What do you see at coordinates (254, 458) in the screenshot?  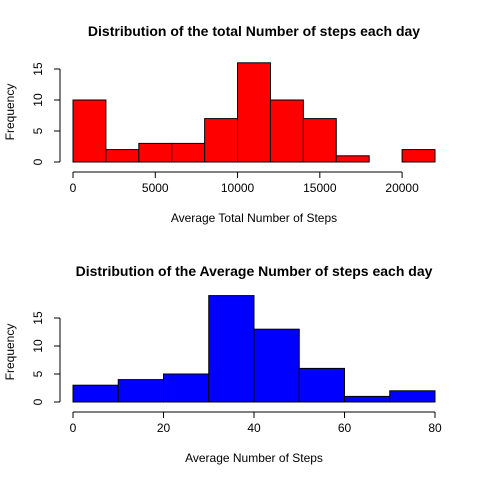 I see `x-axis-label: Average Number of Steps` at bounding box center [254, 458].